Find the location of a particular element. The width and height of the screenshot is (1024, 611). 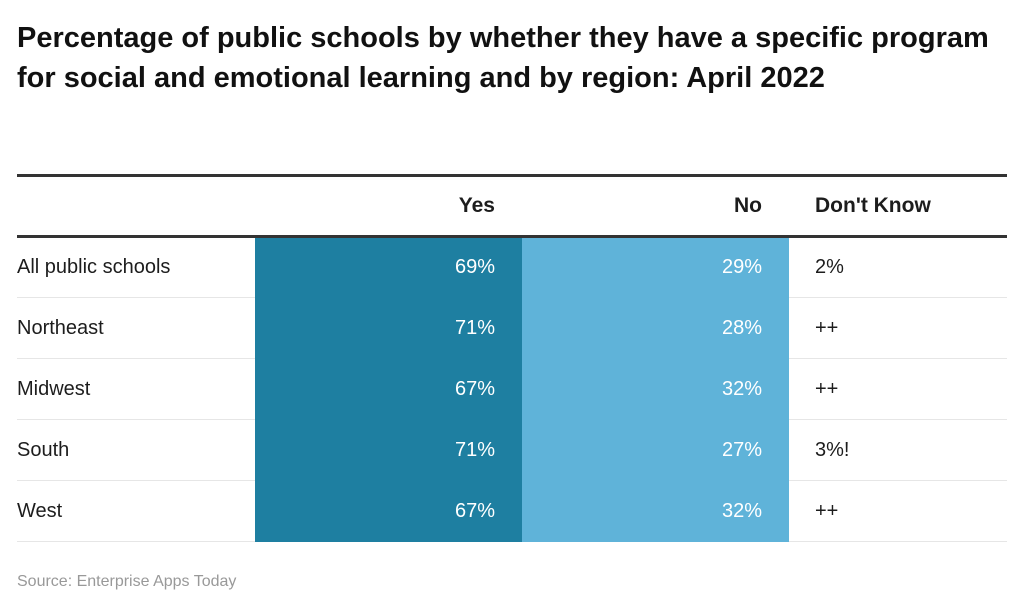

table-row: West 67% 32% ++ is located at coordinates (512, 511).